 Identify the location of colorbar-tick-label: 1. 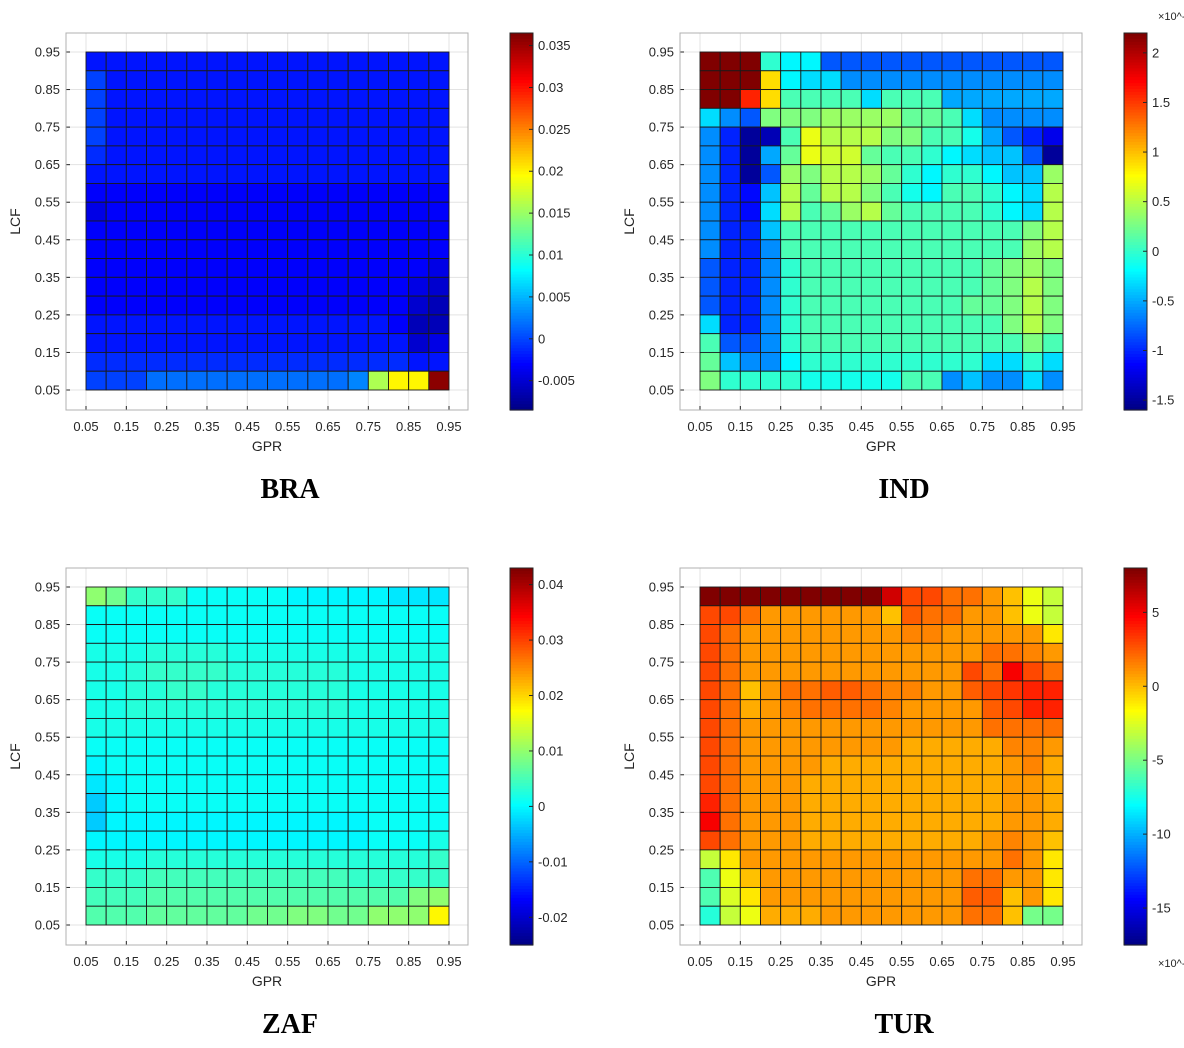
(1155, 152).